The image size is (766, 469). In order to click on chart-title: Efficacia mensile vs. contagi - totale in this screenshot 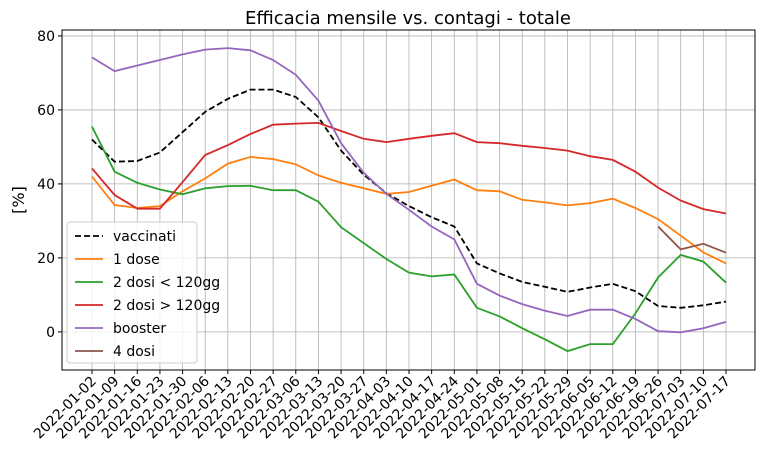, I will do `click(408, 18)`.